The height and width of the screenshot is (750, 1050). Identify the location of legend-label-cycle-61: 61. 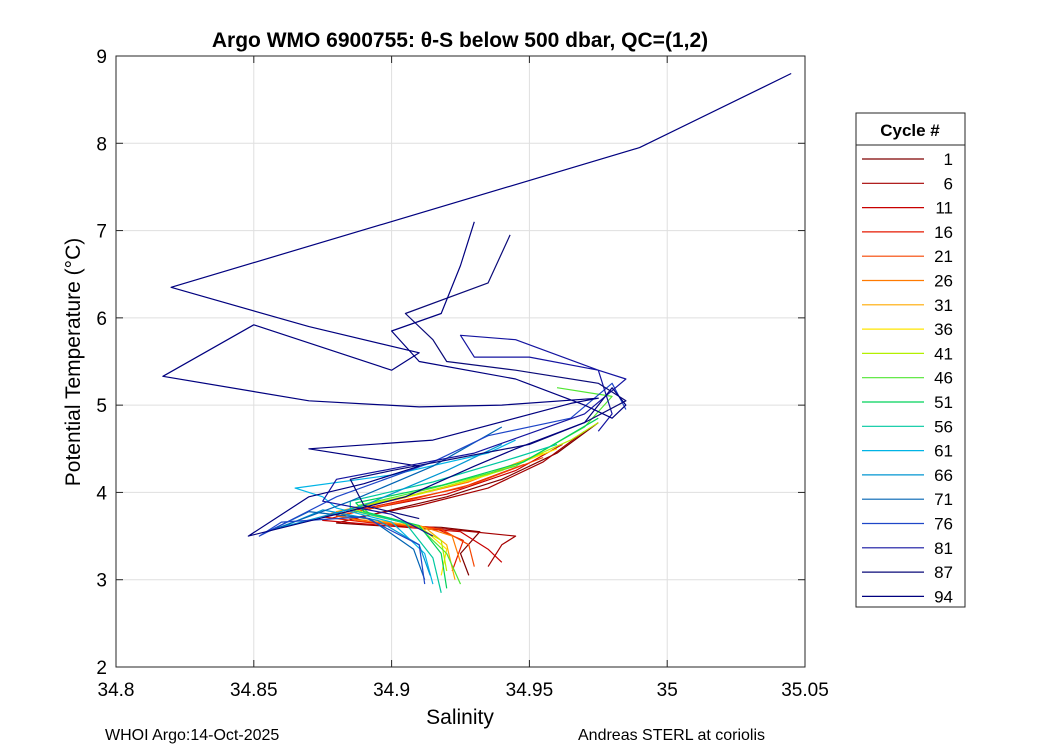
(943, 451).